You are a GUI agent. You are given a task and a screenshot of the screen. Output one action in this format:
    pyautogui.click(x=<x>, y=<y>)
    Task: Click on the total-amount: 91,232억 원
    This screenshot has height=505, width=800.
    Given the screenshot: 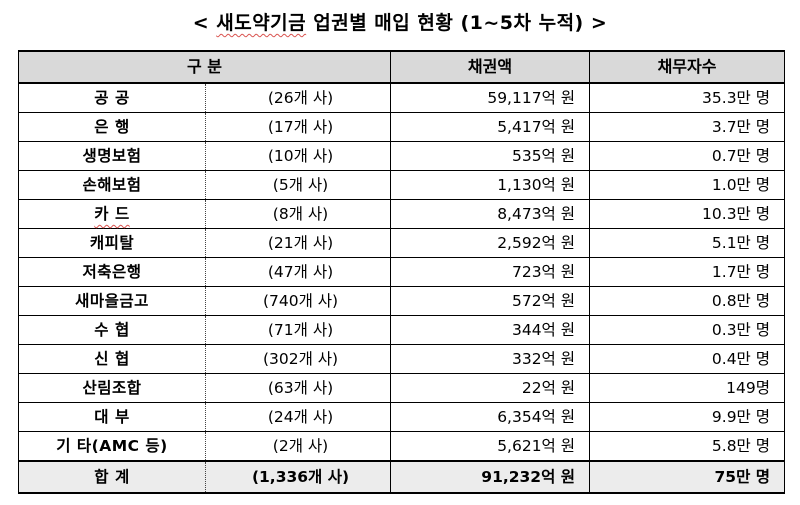 What is the action you would take?
    pyautogui.click(x=490, y=477)
    